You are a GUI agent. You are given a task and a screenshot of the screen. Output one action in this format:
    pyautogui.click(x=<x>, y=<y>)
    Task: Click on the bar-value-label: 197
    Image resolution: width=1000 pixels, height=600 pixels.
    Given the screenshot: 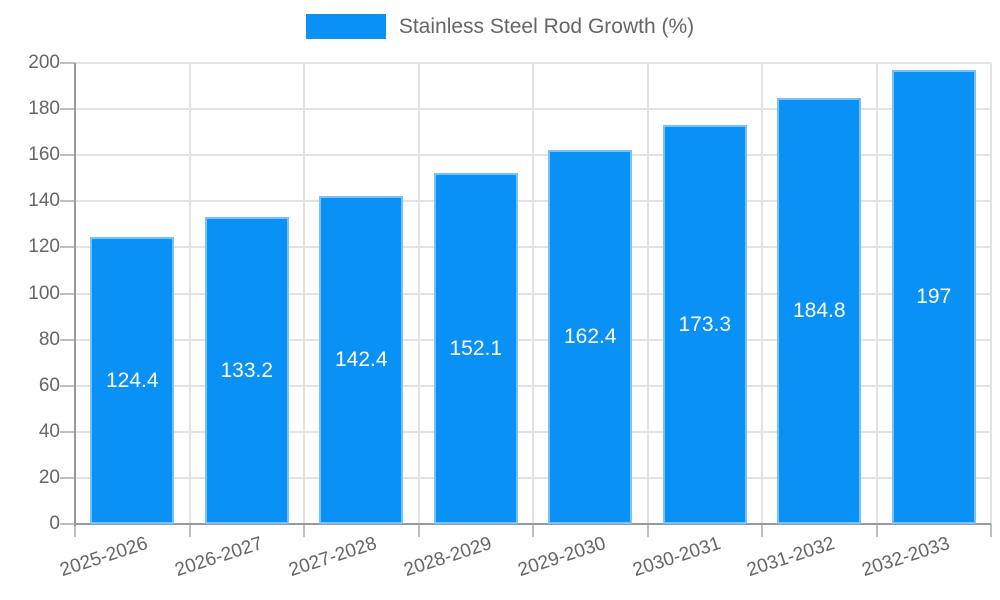 What is the action you would take?
    pyautogui.click(x=934, y=296)
    